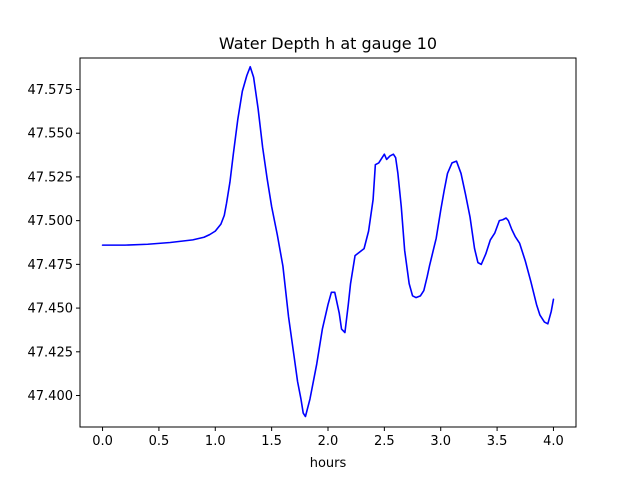  Describe the element at coordinates (215, 441) in the screenshot. I see `x-tick-label: 1.0` at that location.